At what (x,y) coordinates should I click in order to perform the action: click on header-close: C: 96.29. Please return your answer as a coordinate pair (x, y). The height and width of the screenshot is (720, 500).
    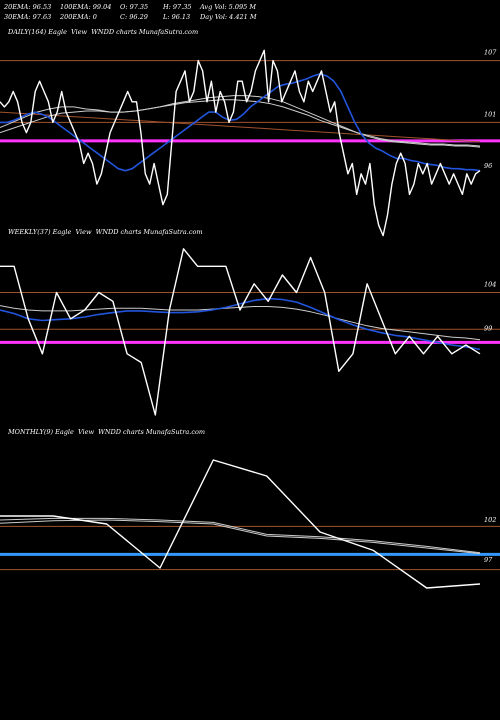
    Looking at the image, I should click on (134, 17).